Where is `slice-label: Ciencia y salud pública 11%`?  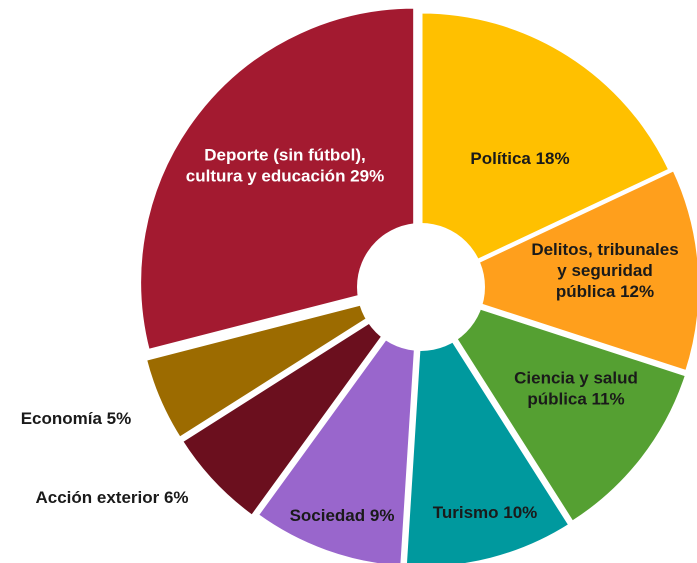
slice-label: Ciencia y salud pública 11% is located at coordinates (576, 389).